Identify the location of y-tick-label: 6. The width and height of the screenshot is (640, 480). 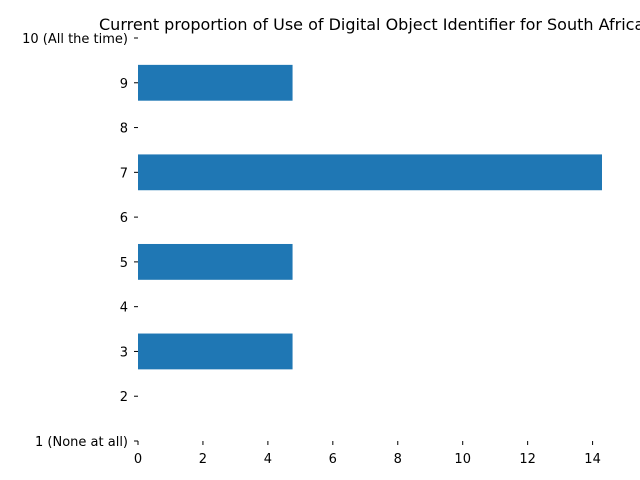
(124, 218).